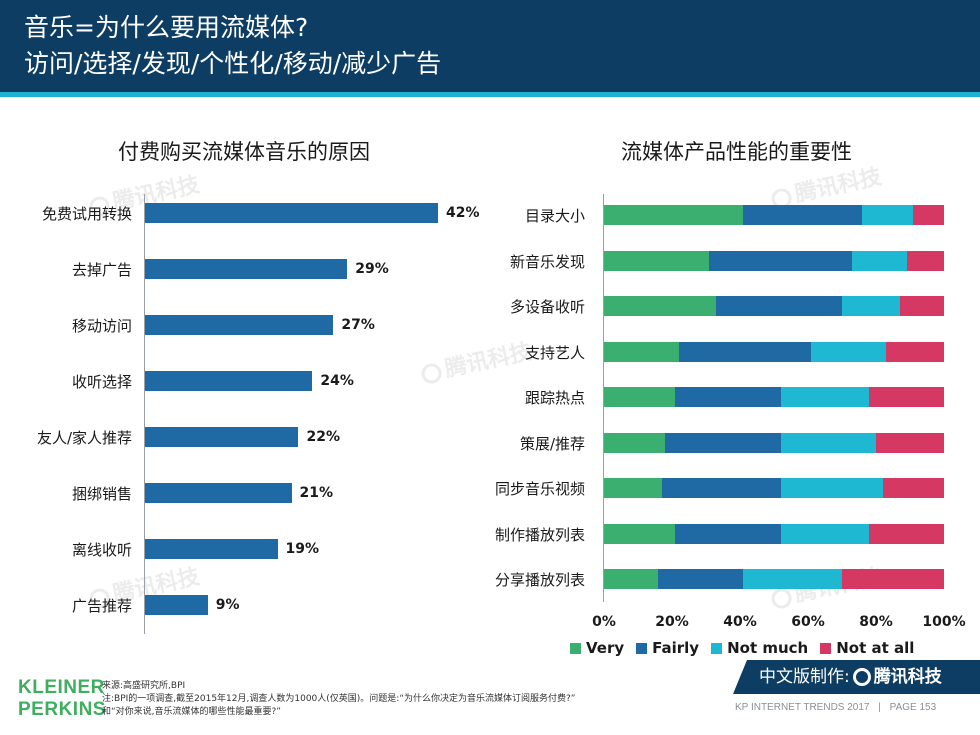  Describe the element at coordinates (302, 549) in the screenshot. I see `data-label: 19%` at that location.